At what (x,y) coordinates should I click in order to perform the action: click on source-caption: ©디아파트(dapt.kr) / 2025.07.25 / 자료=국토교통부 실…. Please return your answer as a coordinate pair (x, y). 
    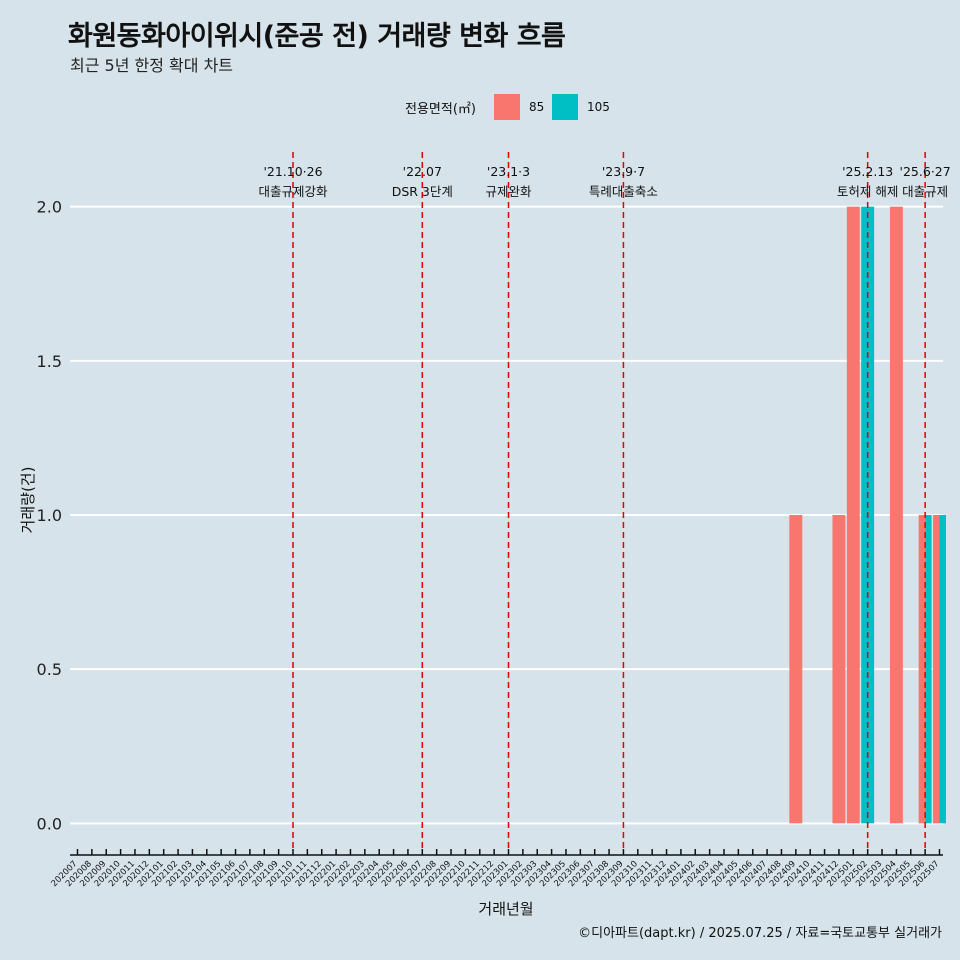
    Looking at the image, I should click on (760, 933).